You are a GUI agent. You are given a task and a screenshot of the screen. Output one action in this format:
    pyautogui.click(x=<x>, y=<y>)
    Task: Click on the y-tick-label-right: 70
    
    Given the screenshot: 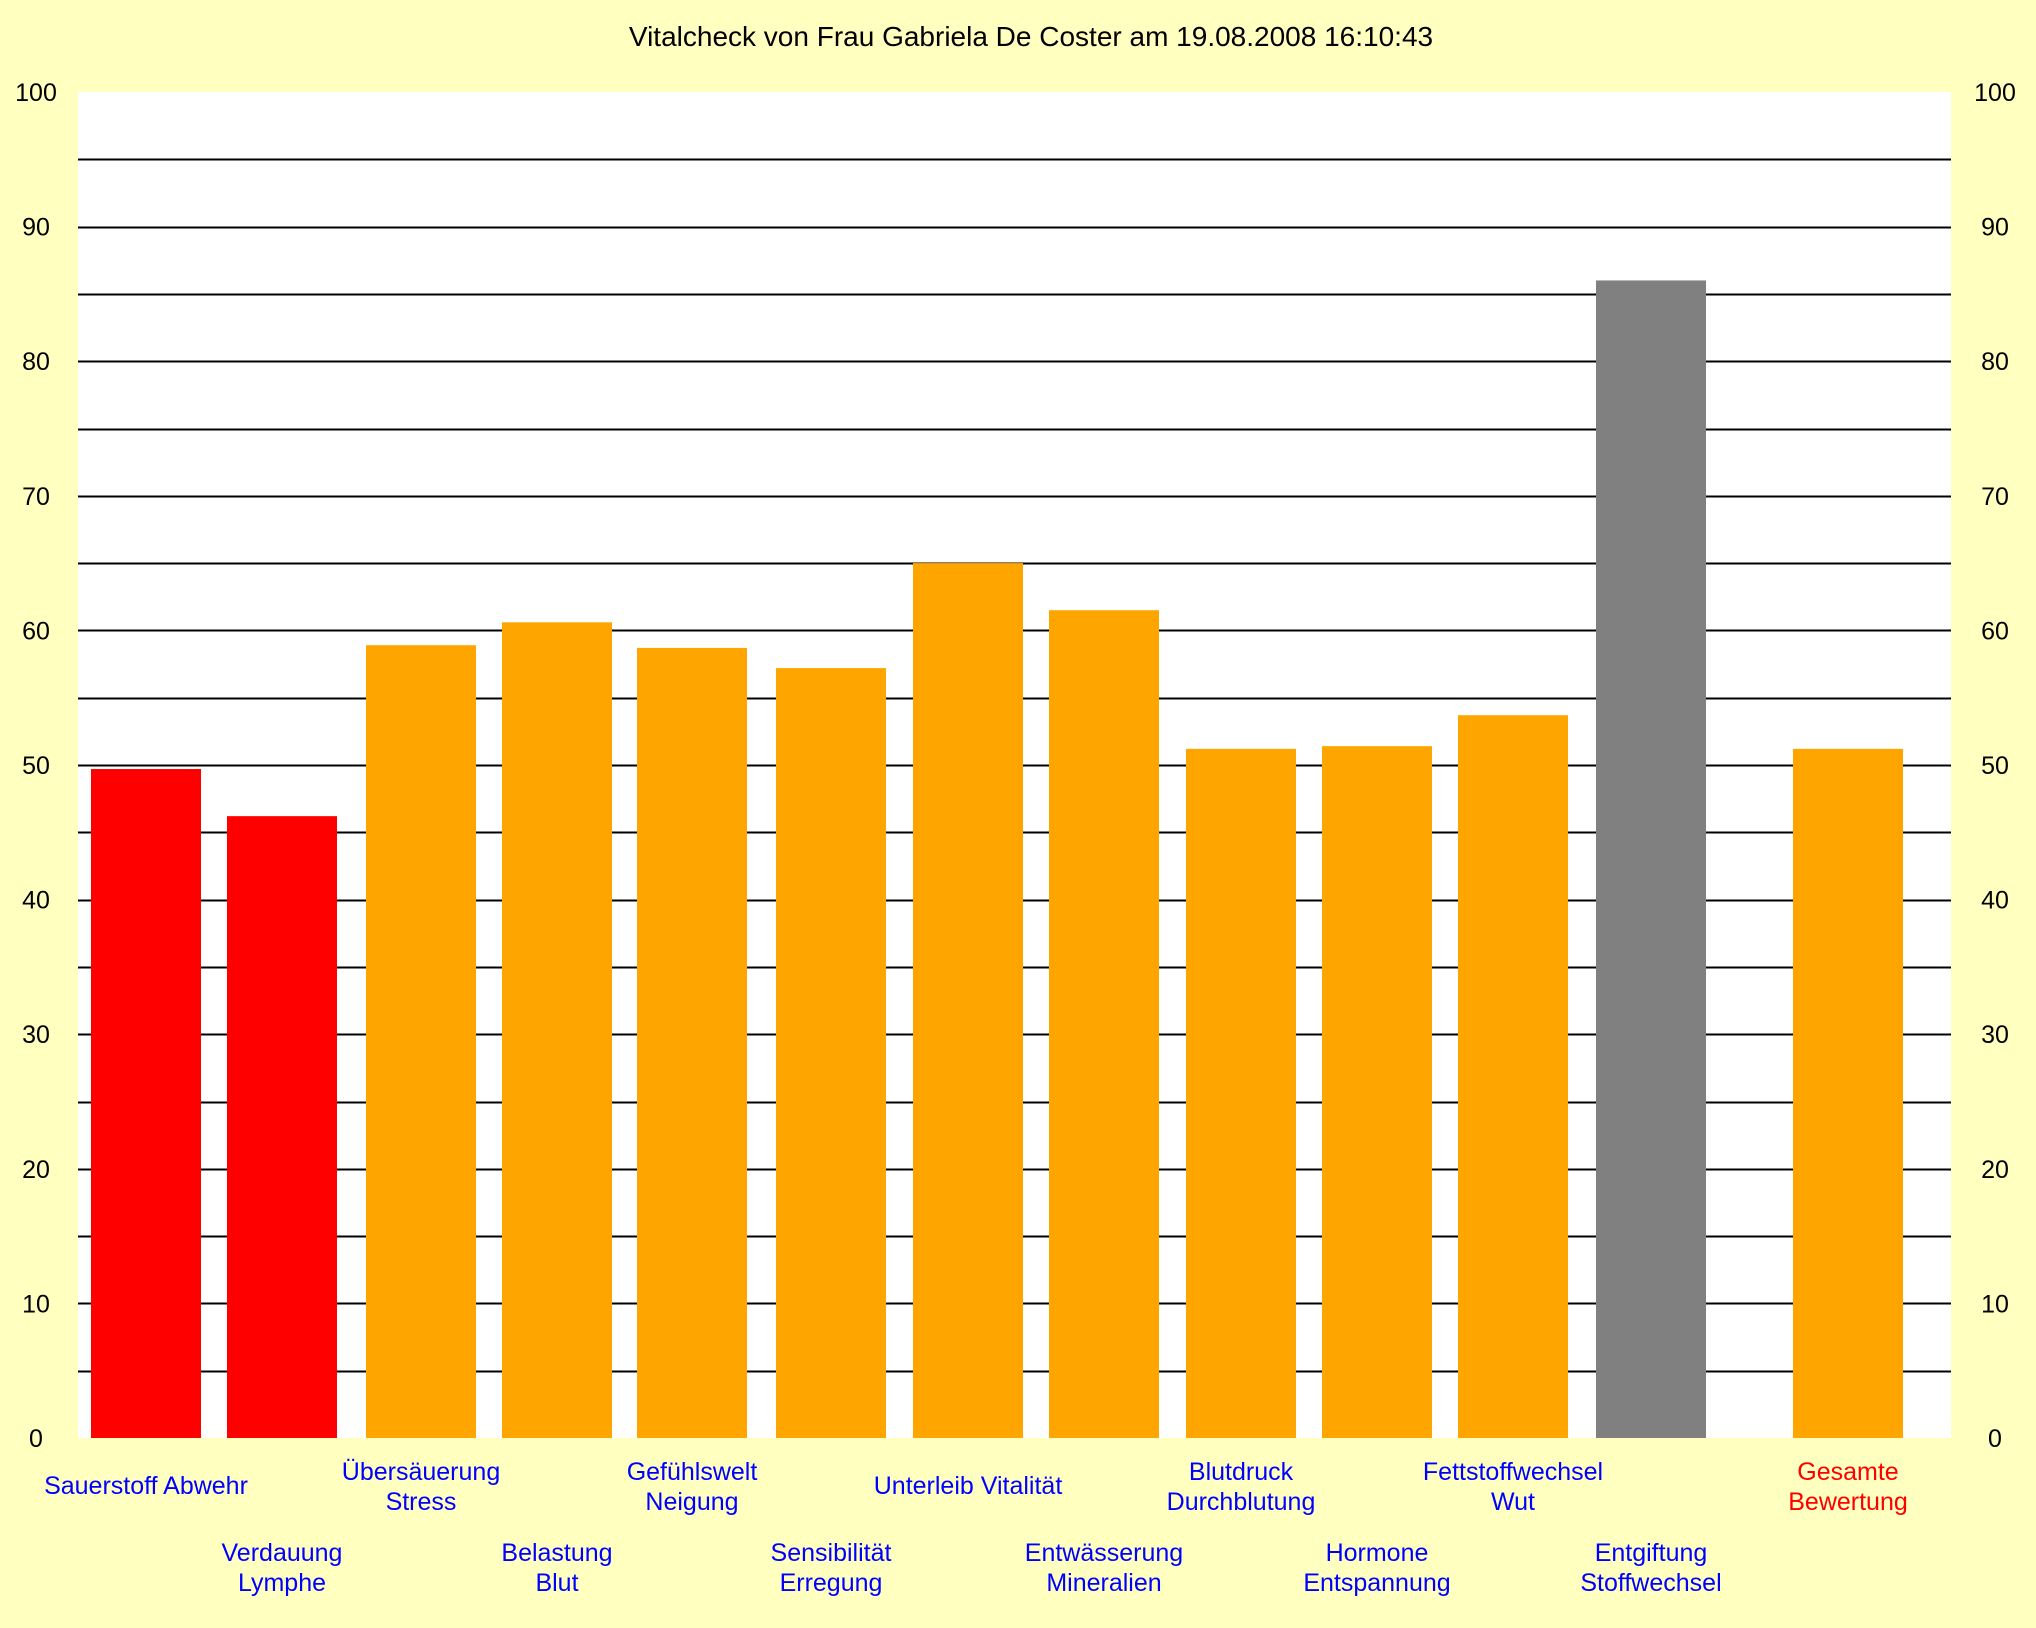 What is the action you would take?
    pyautogui.click(x=1995, y=497)
    